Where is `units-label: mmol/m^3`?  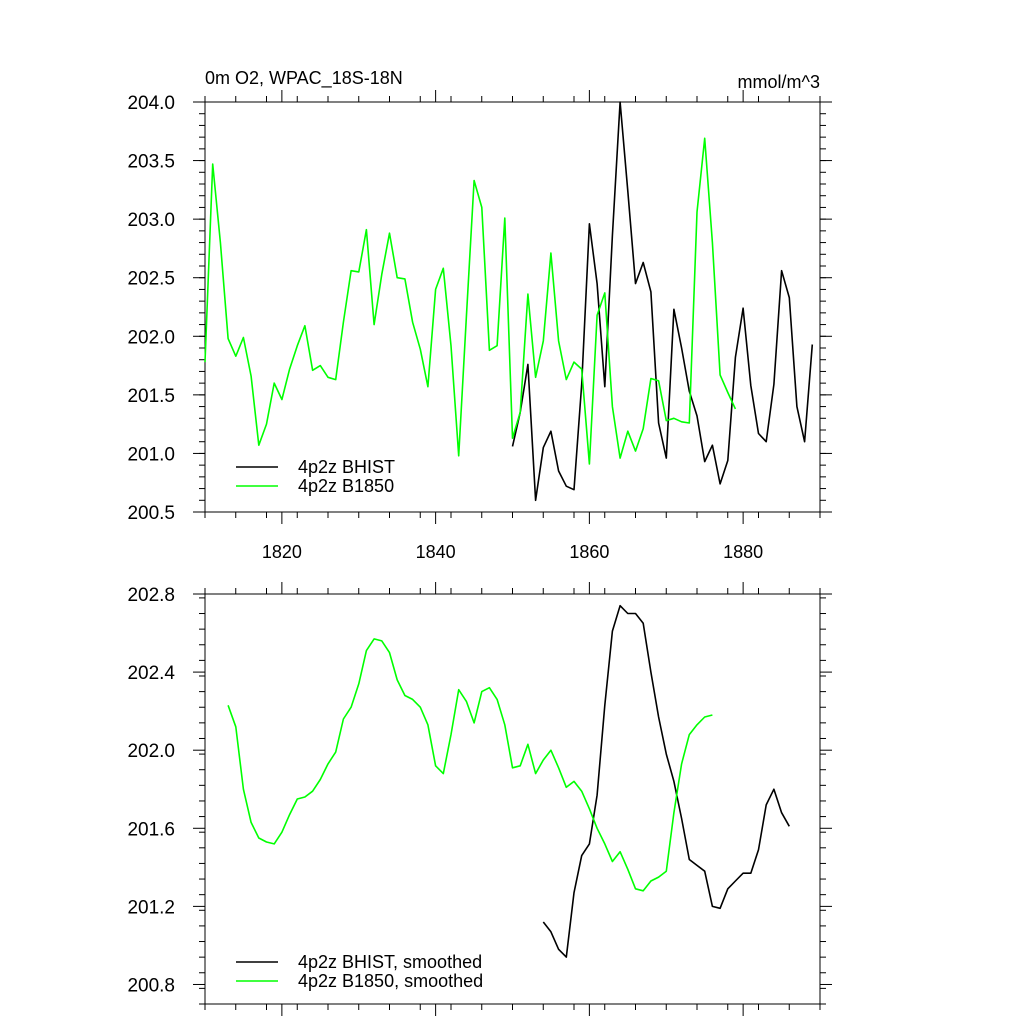 units-label: mmol/m^3 is located at coordinates (779, 82).